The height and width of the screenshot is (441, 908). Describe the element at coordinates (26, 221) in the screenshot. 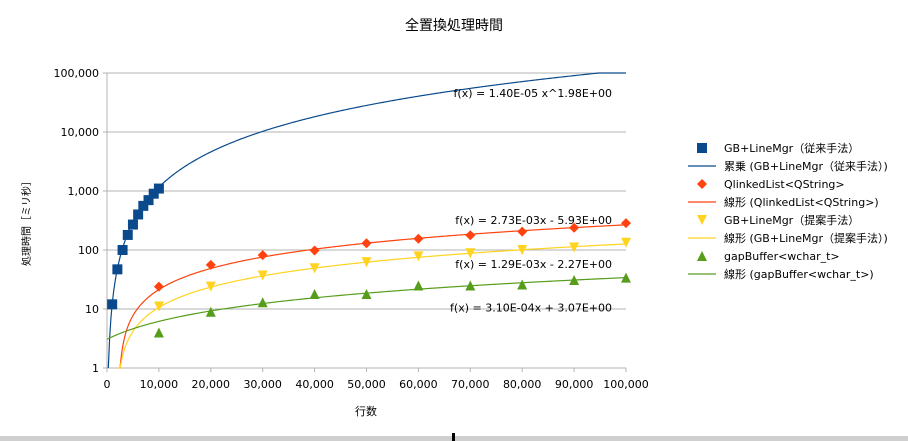

I see `y-axis-label: 処理時間［ミリ秒］` at that location.